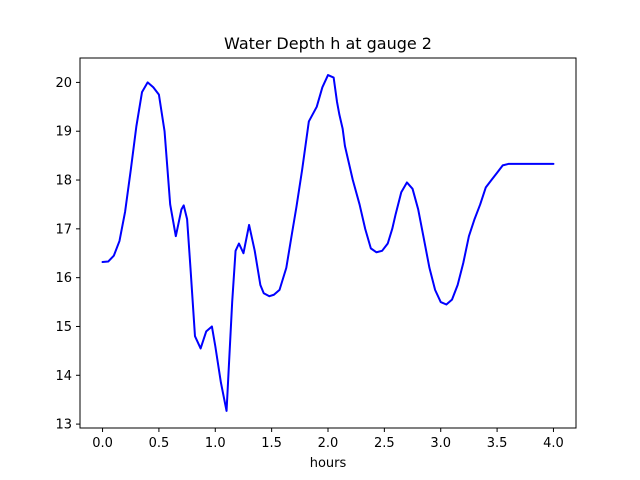 This screenshot has width=640, height=480. I want to click on x-tick-label: 1.0, so click(215, 443).